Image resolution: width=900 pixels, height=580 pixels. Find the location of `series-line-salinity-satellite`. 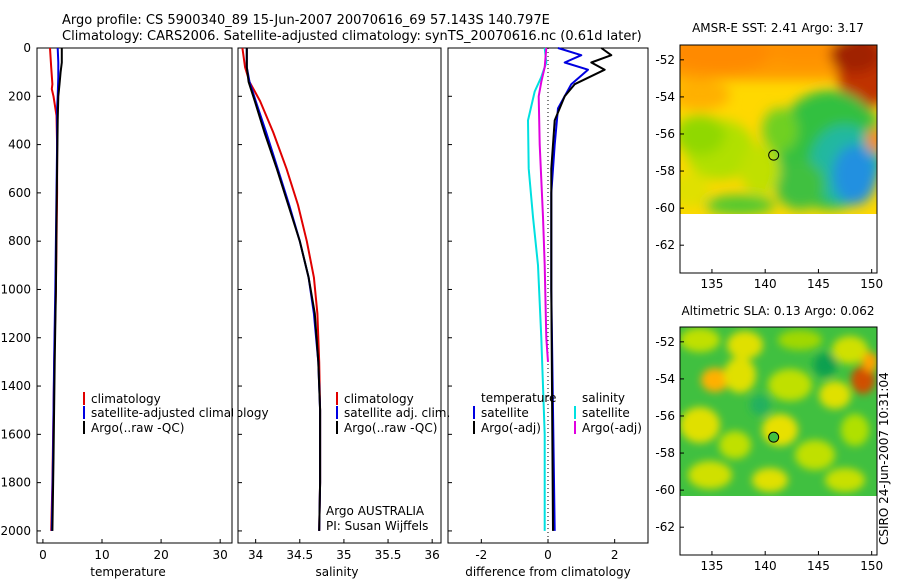

series-line-salinity-satellite is located at coordinates (537, 289).